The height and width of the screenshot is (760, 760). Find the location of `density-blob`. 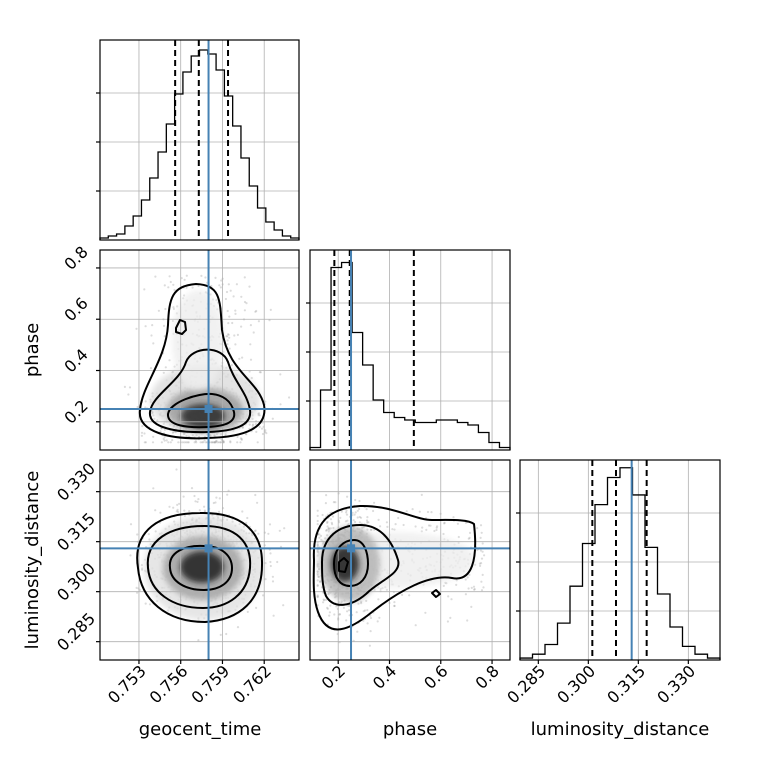

density-blob is located at coordinates (202, 567).